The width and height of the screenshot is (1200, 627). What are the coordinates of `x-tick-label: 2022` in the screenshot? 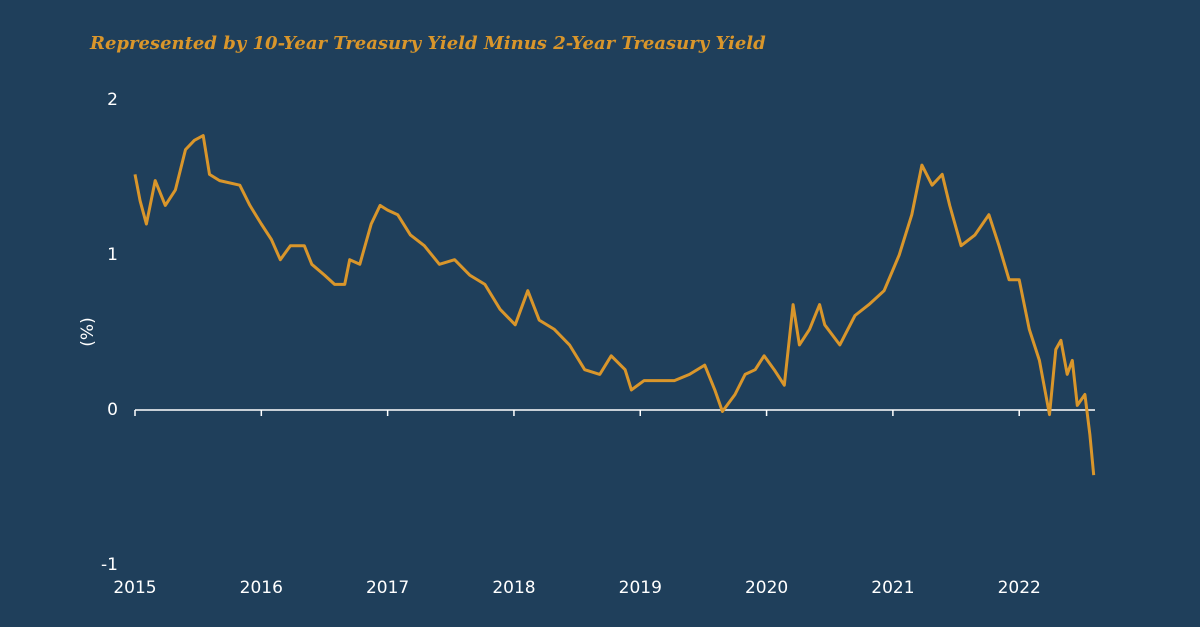 It's located at (1019, 588).